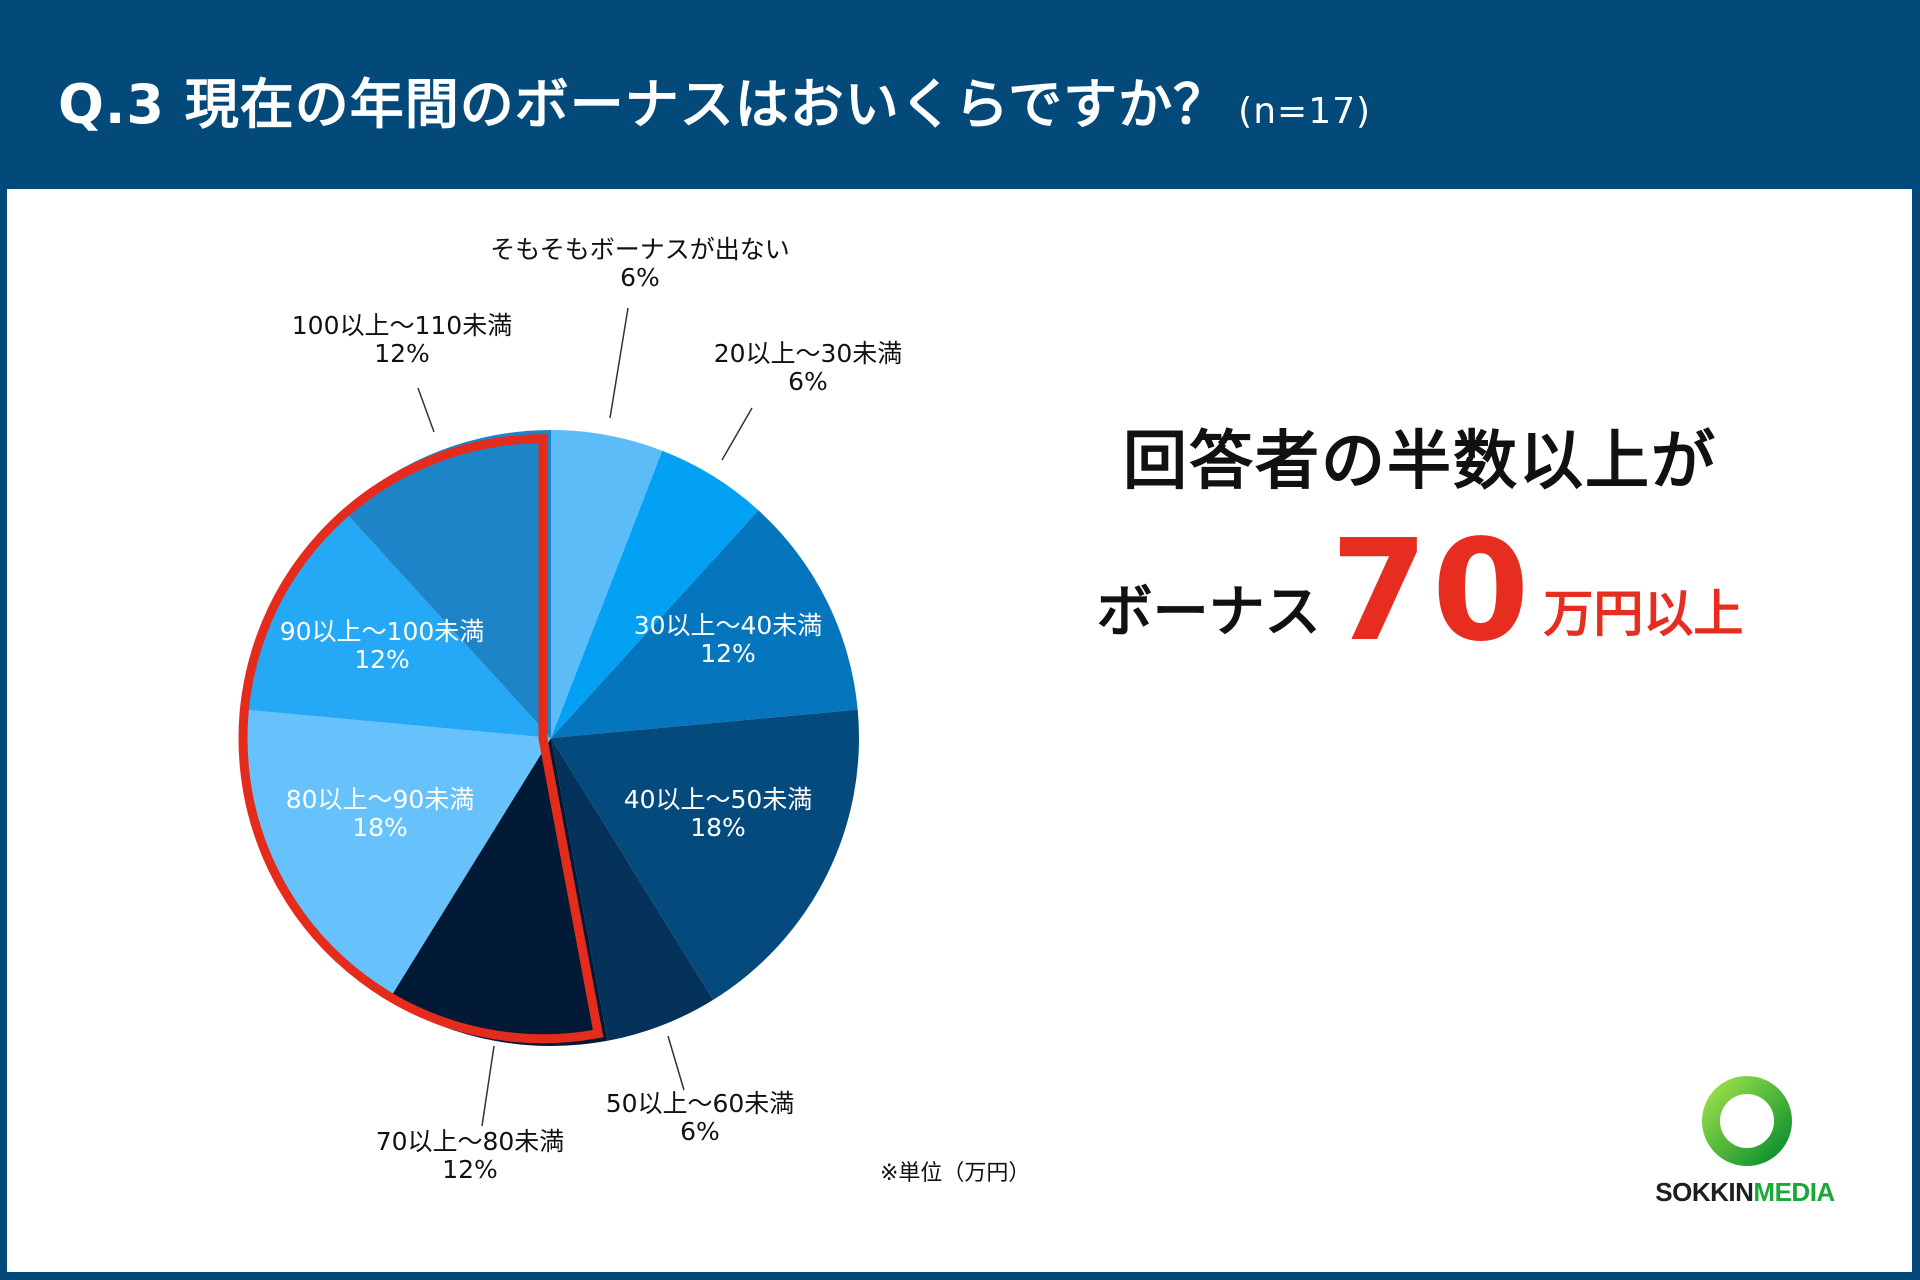 The width and height of the screenshot is (1920, 1280). Describe the element at coordinates (808, 353) in the screenshot. I see `slice-category: 20以上〜30未満` at that location.